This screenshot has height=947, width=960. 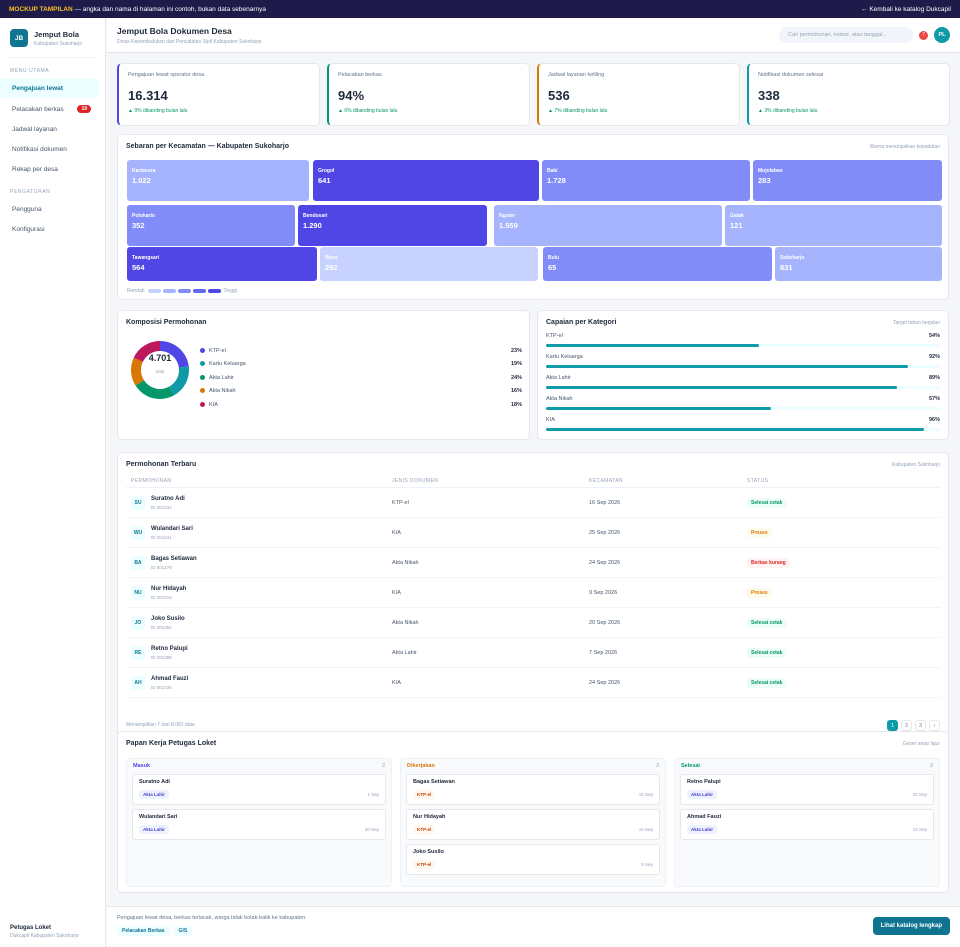 What do you see at coordinates (934, 725) in the screenshot?
I see `next-page-button: ›` at bounding box center [934, 725].